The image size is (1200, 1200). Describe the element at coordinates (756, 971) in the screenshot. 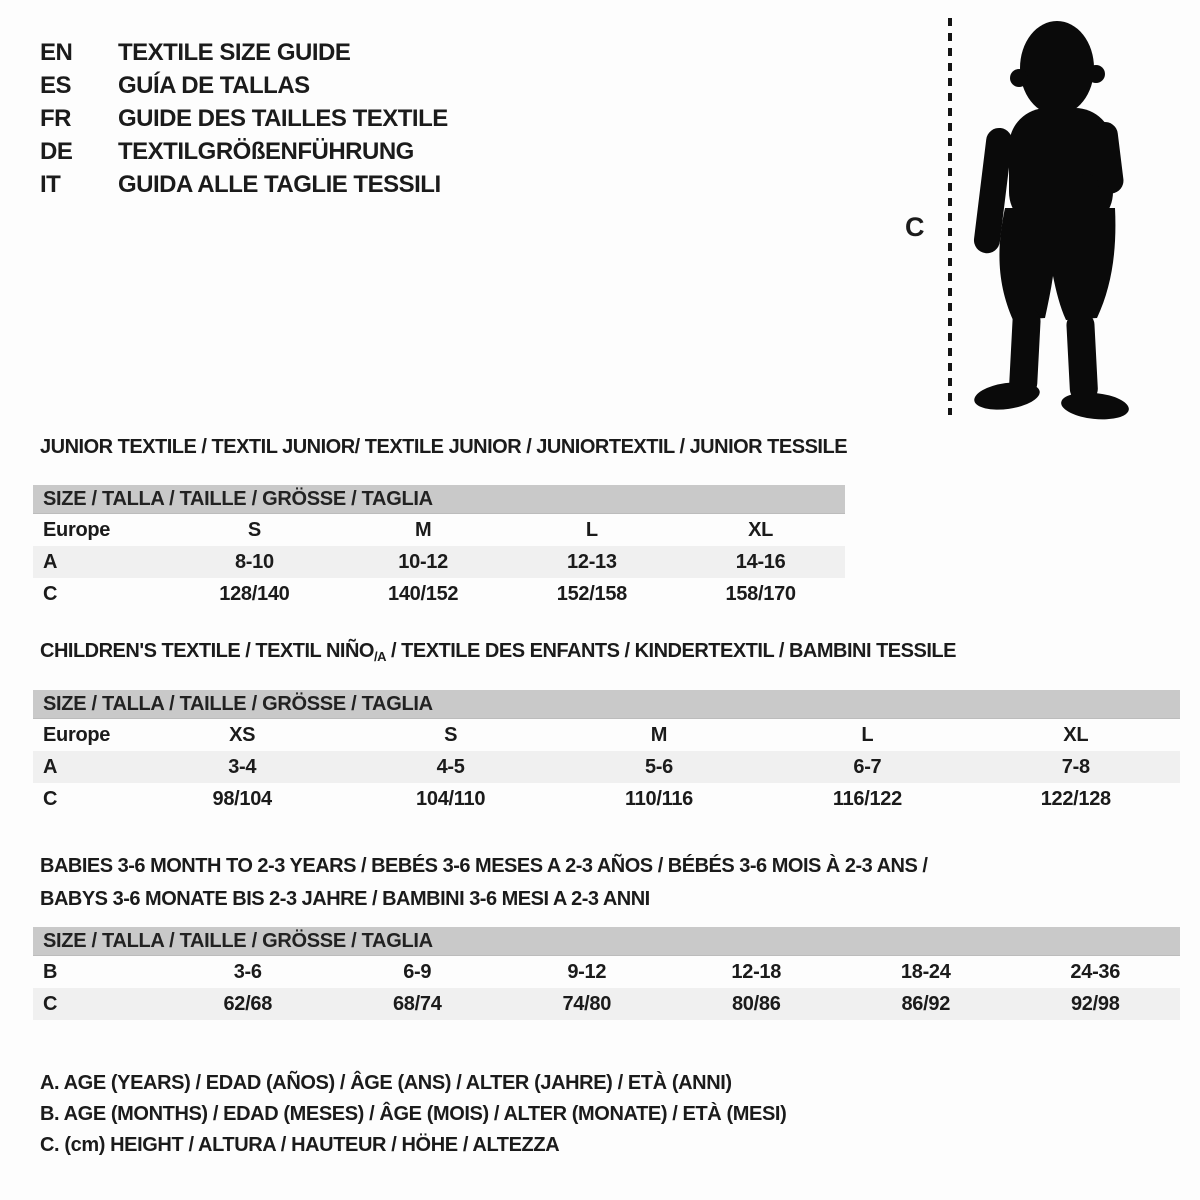

I see `table-cell: 12-18` at that location.